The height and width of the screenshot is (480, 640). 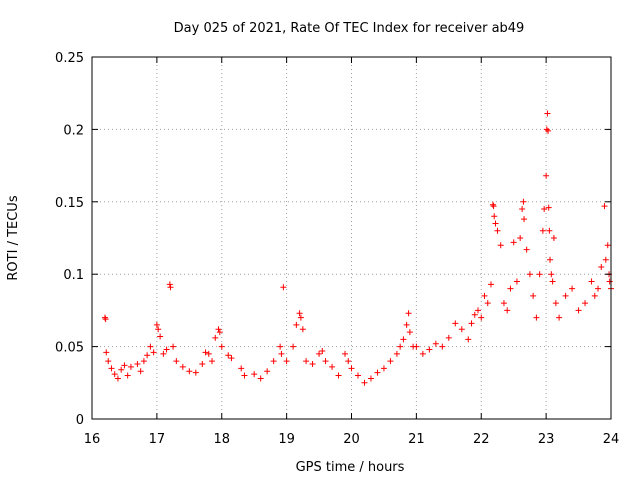 I want to click on y-tick-label: 0.2, so click(x=73, y=130).